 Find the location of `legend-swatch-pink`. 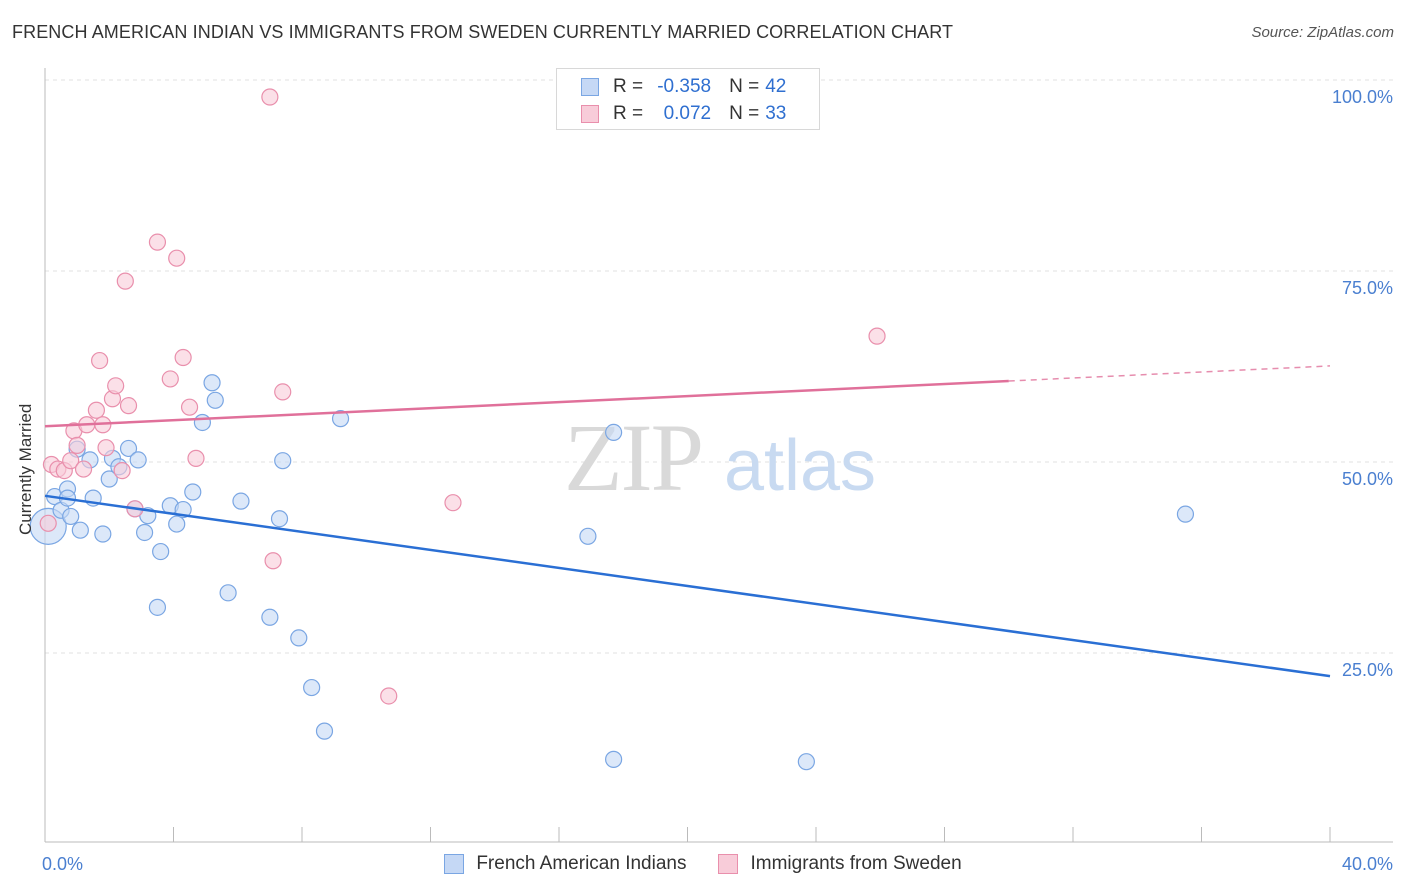

legend-swatch-pink is located at coordinates (728, 864).